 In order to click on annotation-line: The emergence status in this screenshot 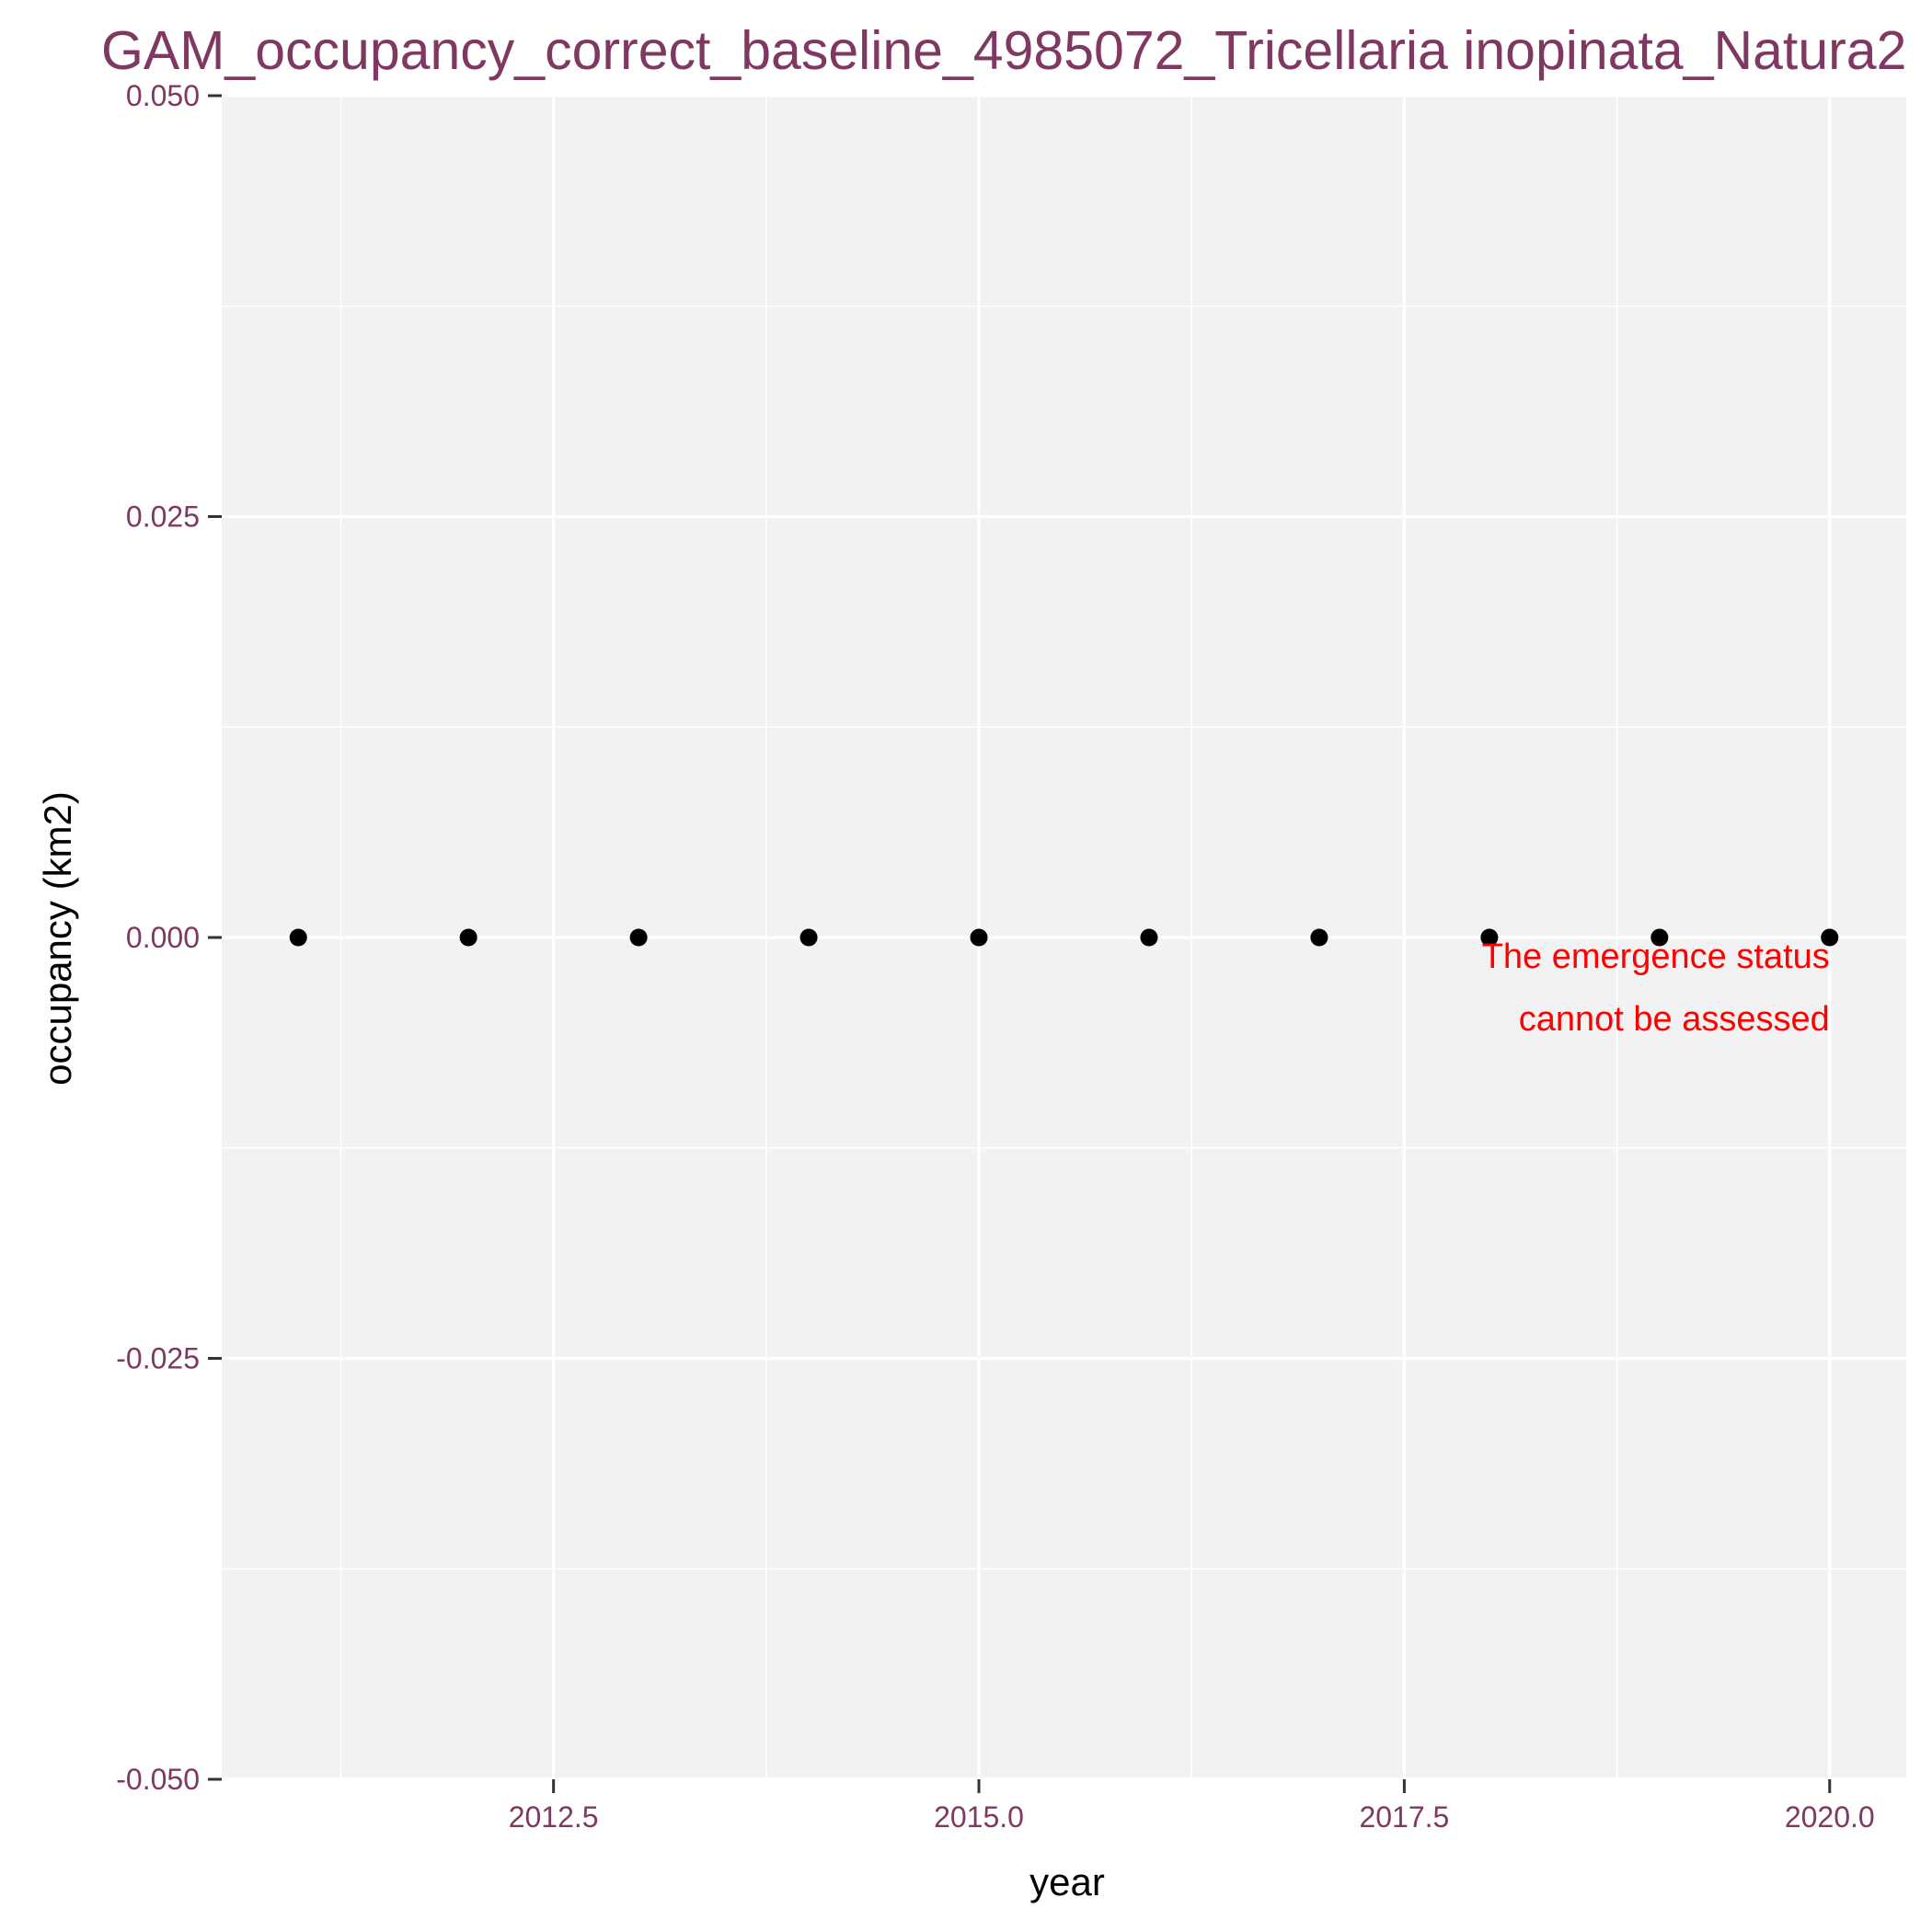, I will do `click(1656, 956)`.